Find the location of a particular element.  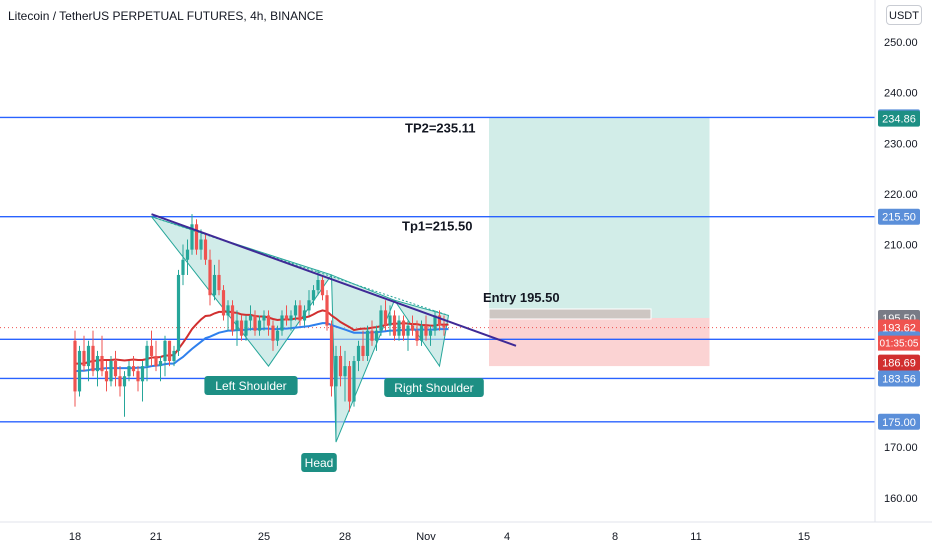

price-label: 186.69 is located at coordinates (899, 364).